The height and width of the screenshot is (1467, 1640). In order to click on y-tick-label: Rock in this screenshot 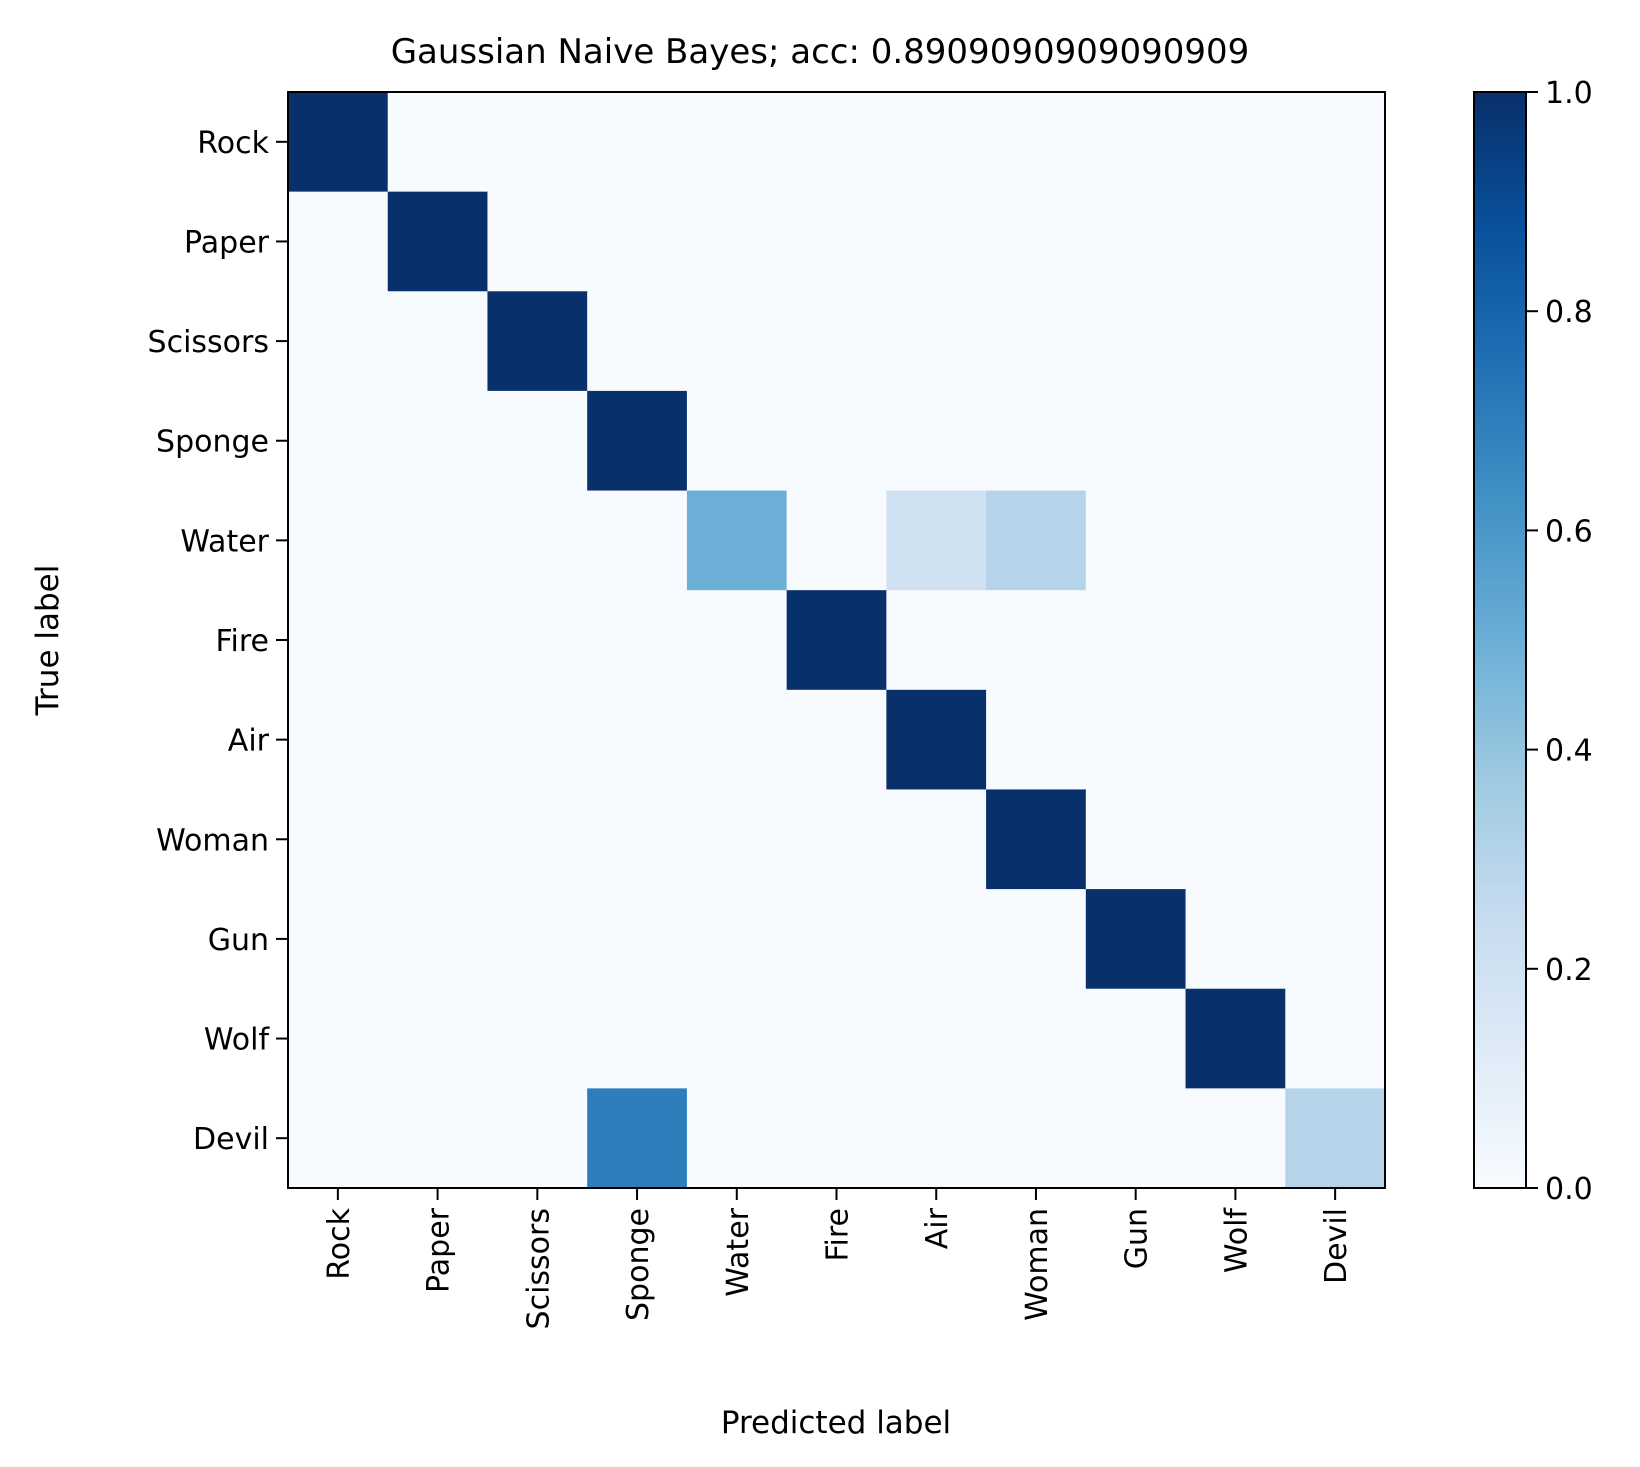, I will do `click(233, 143)`.